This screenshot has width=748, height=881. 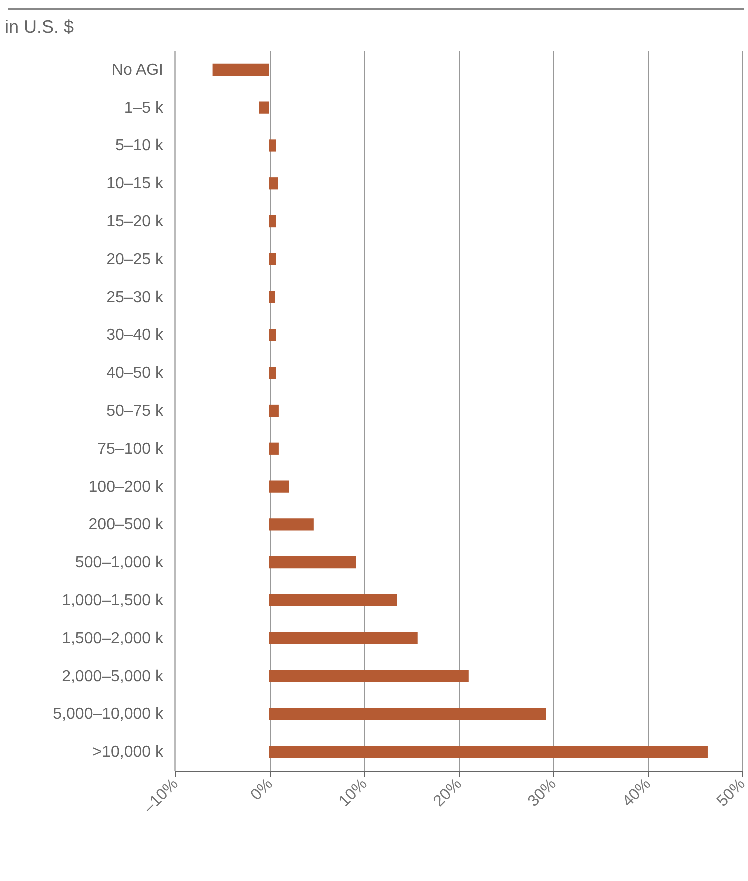 What do you see at coordinates (139, 146) in the screenshot?
I see `y-tick-label: 5–10 k` at bounding box center [139, 146].